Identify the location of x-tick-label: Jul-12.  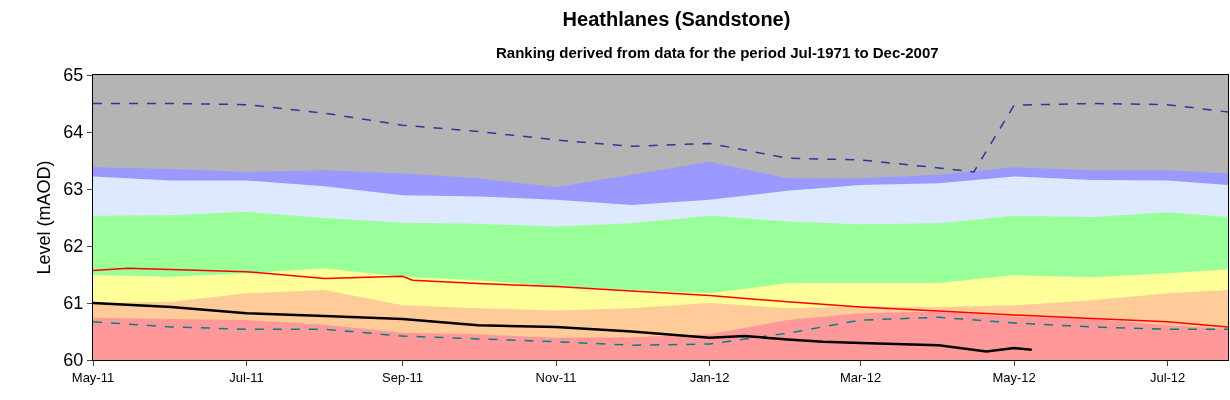
(1167, 377).